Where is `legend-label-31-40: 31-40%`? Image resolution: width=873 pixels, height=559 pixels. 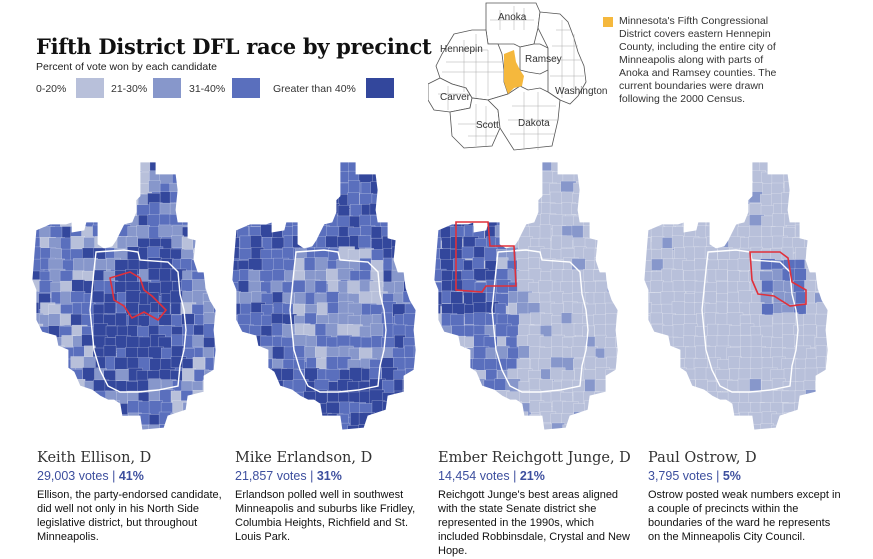 legend-label-31-40: 31-40% is located at coordinates (207, 89).